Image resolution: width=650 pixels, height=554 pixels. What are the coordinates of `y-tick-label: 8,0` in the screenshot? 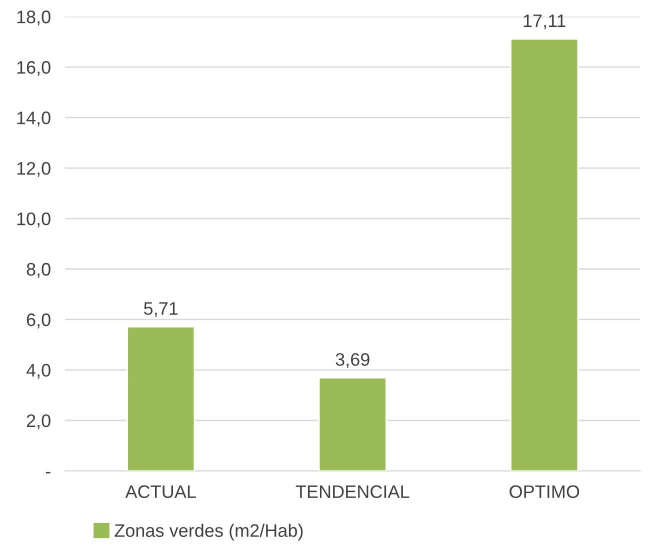 It's located at (38, 270).